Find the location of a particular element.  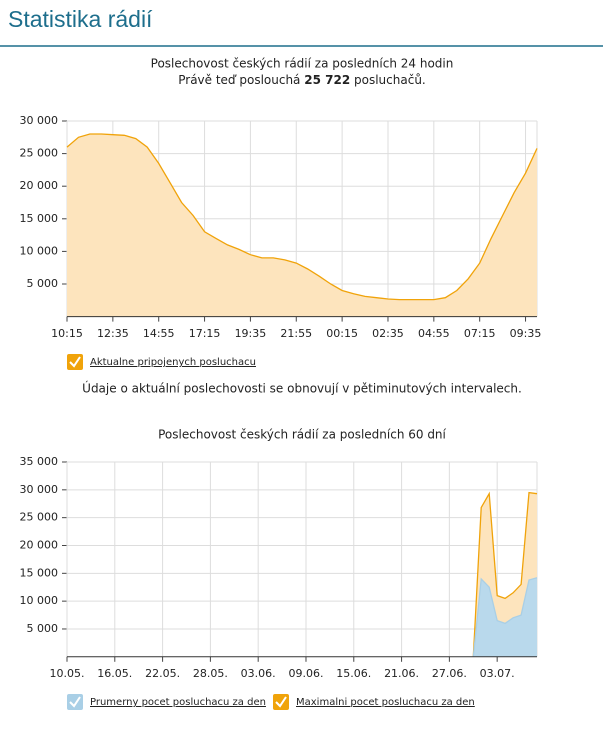

x-tick-label: 14:55 is located at coordinates (159, 333).